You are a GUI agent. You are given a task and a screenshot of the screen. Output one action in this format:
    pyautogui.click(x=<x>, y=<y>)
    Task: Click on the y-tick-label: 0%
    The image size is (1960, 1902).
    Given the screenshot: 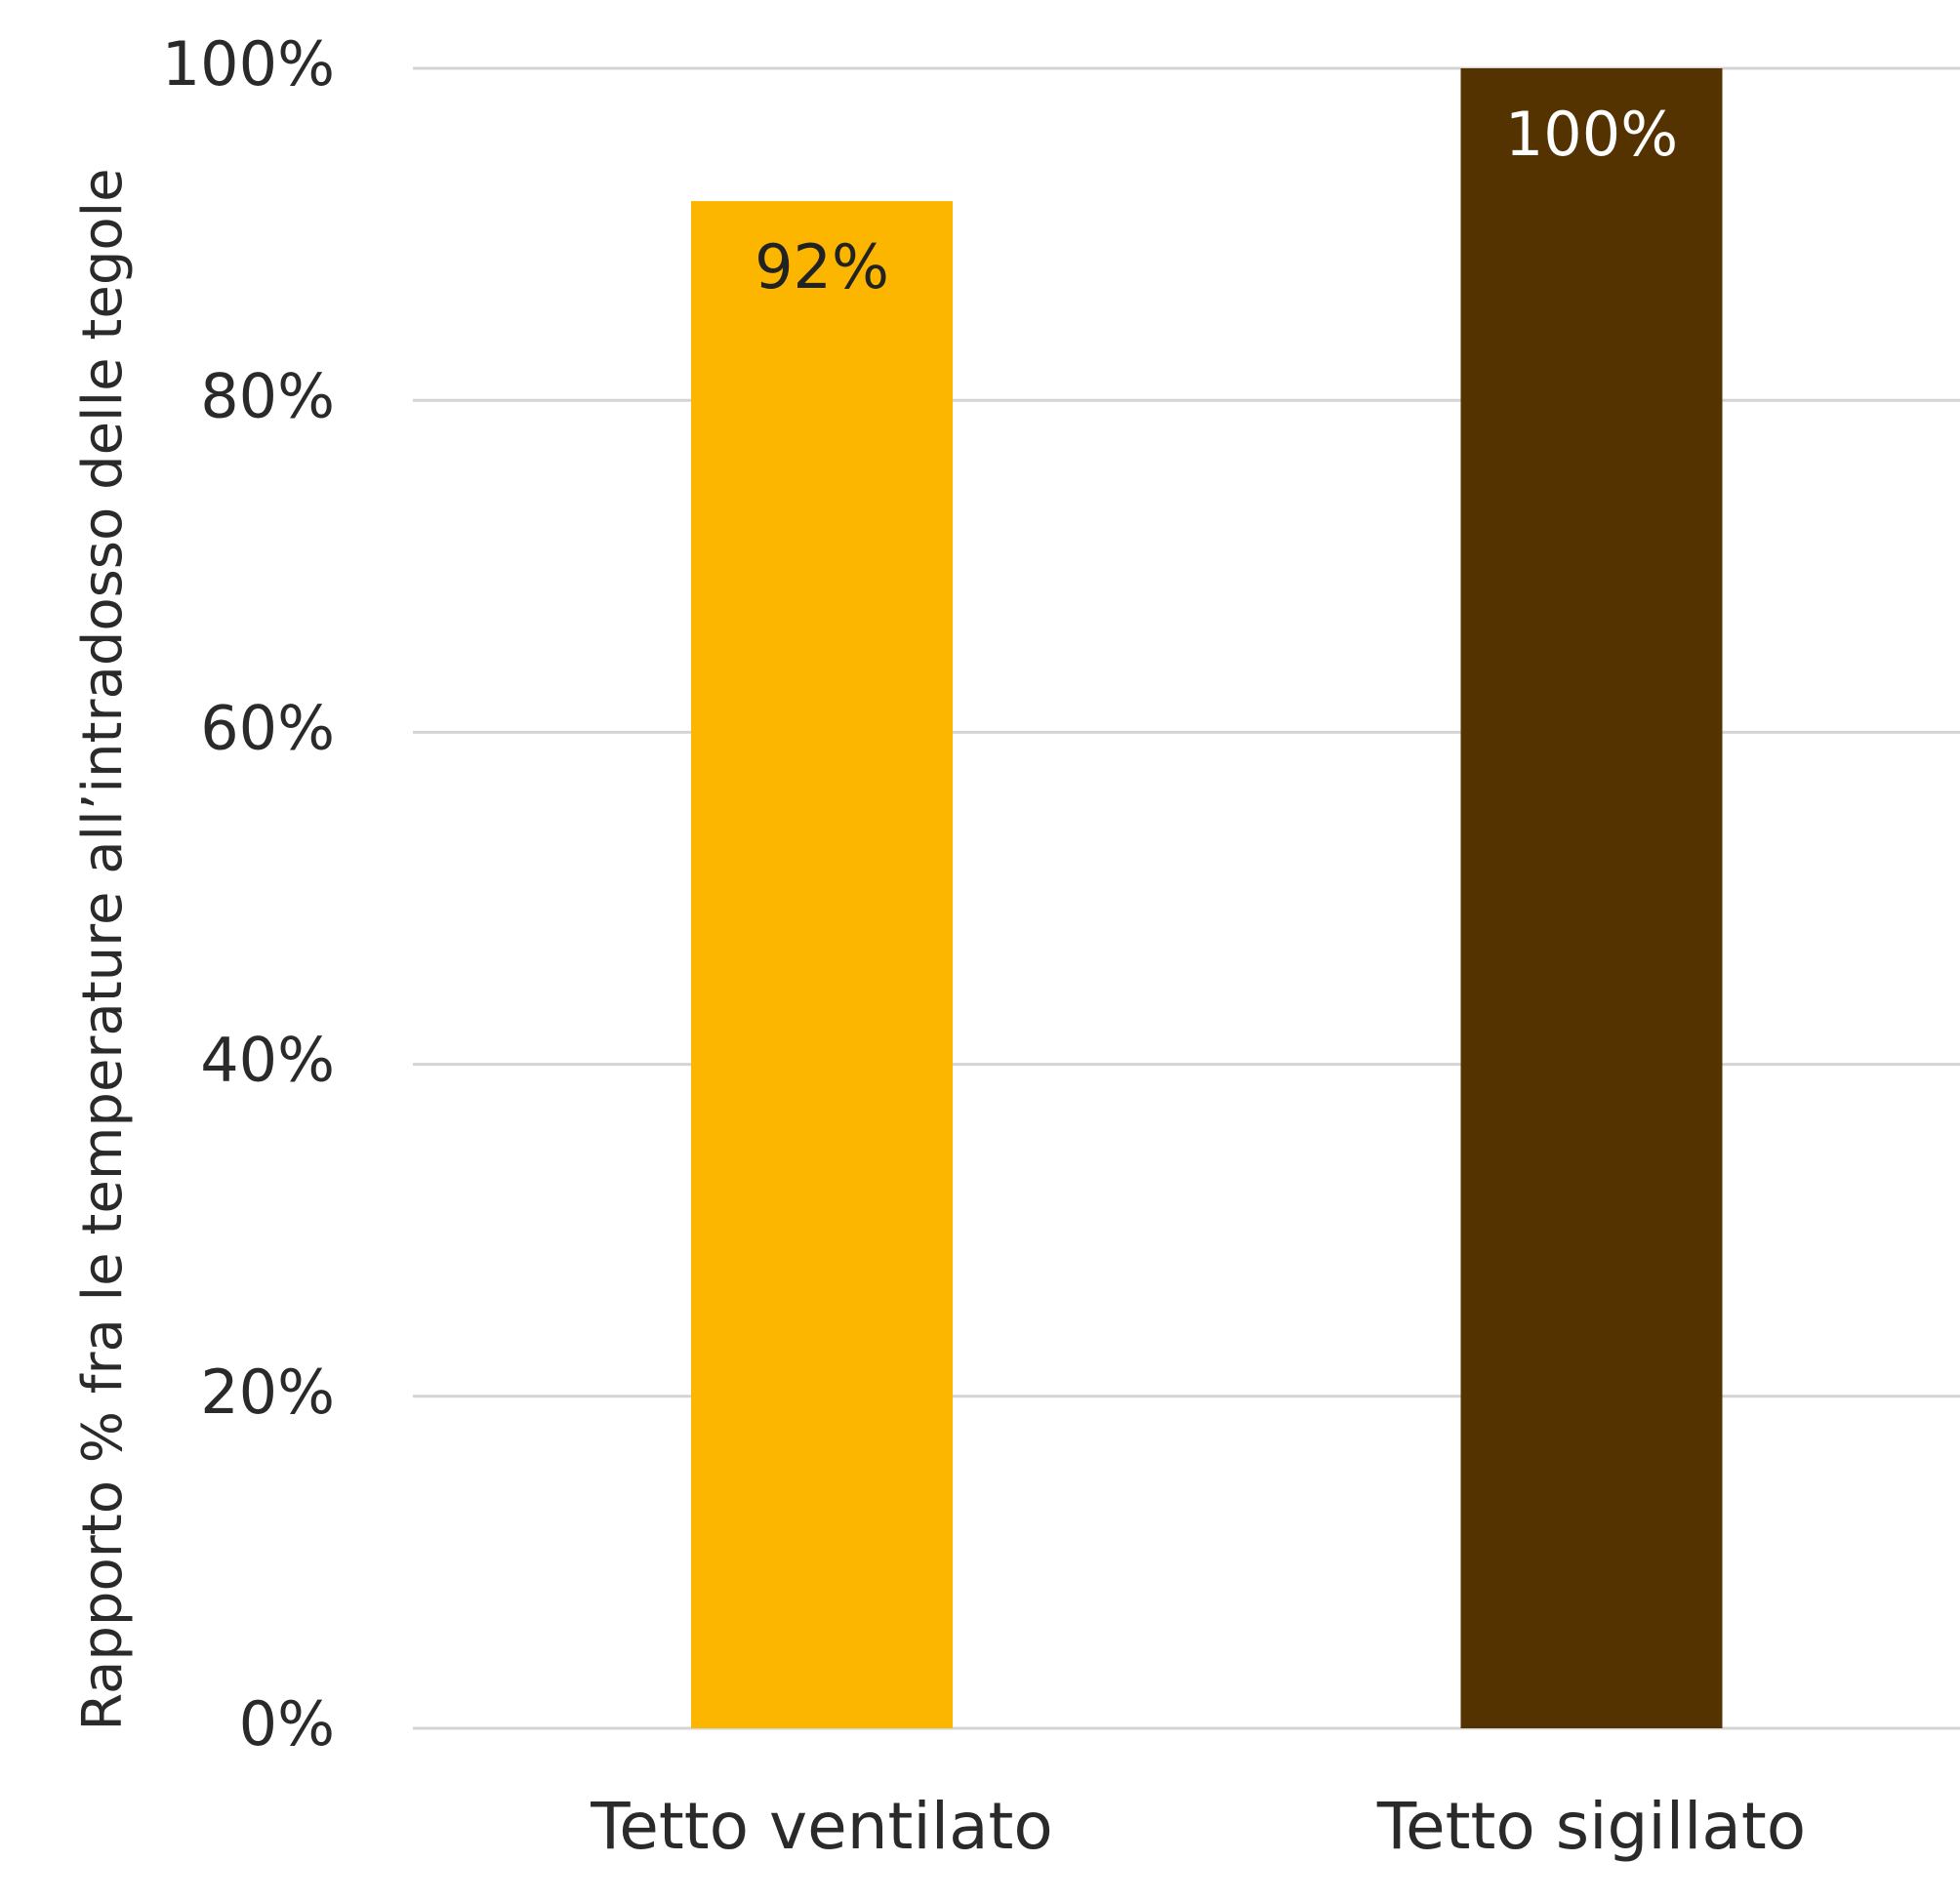 What is the action you would take?
    pyautogui.click(x=287, y=1724)
    